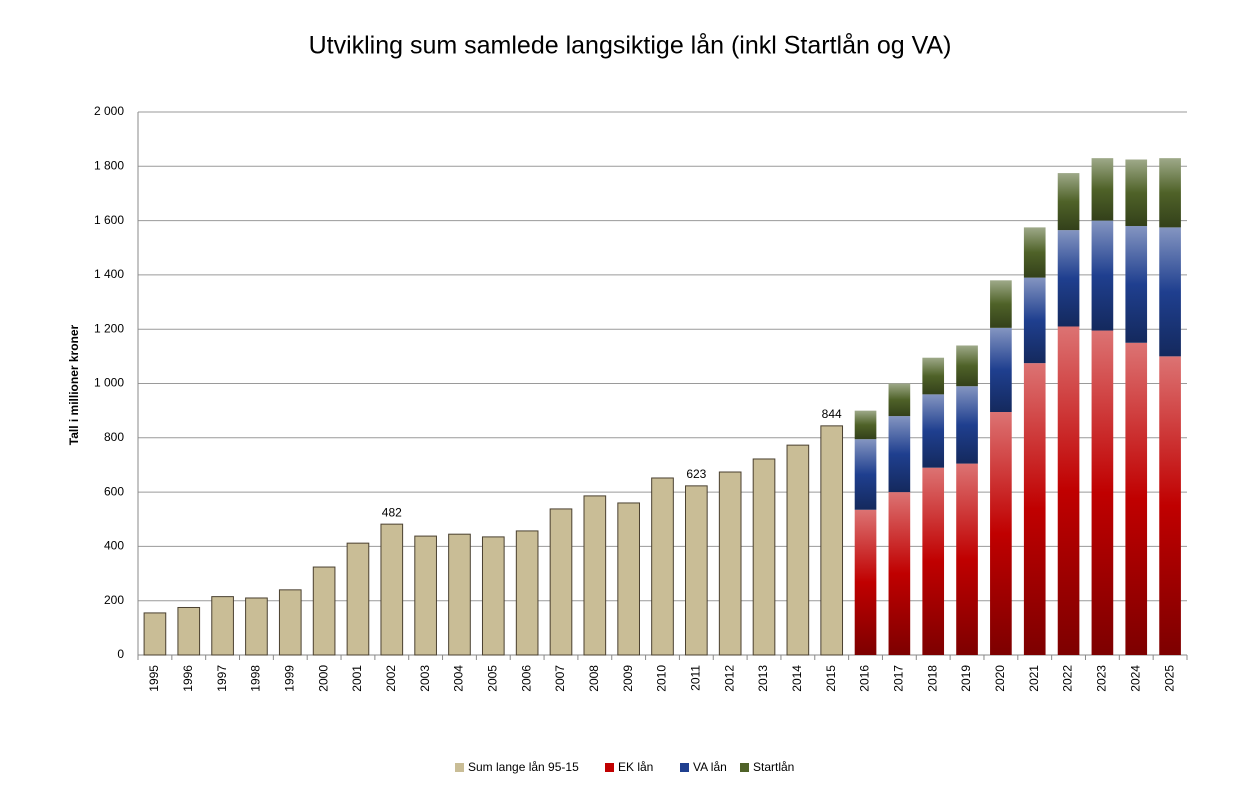  Describe the element at coordinates (526, 678) in the screenshot. I see `x-tick-label: 2006` at that location.